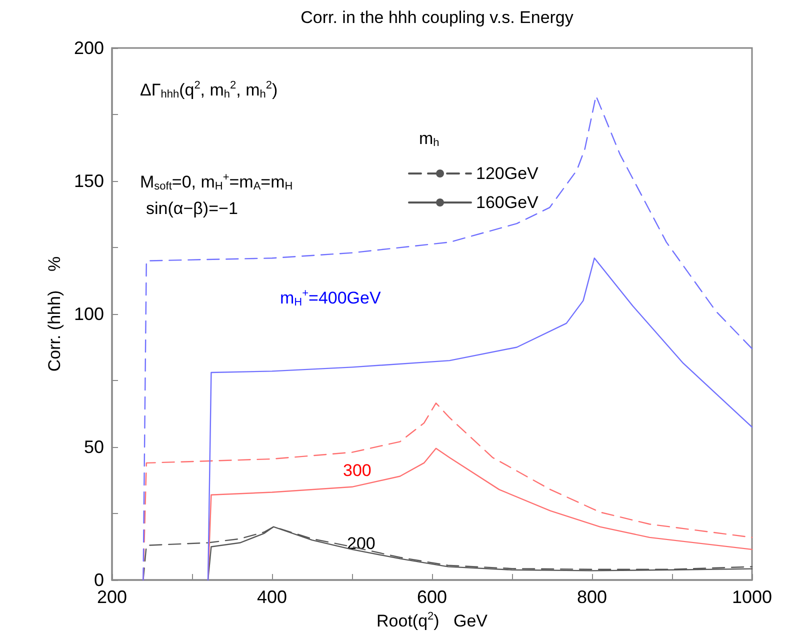 This screenshot has width=792, height=643. I want to click on x-tick-label: 1000, so click(752, 597).